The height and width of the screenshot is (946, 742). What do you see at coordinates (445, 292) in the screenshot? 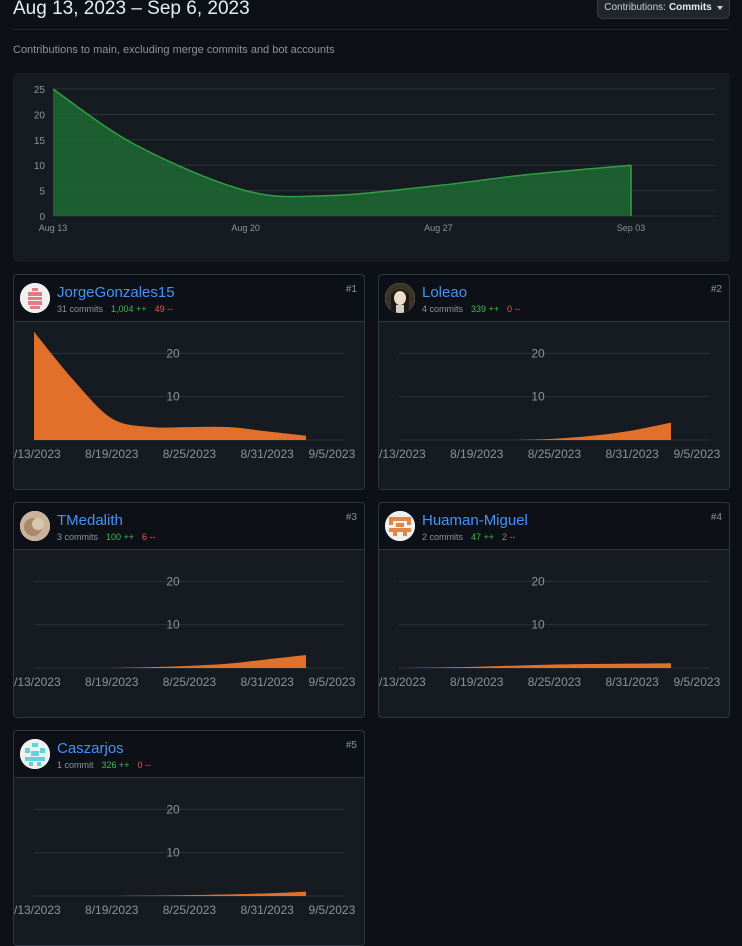
I see `contributor-login-link: Loleao` at bounding box center [445, 292].